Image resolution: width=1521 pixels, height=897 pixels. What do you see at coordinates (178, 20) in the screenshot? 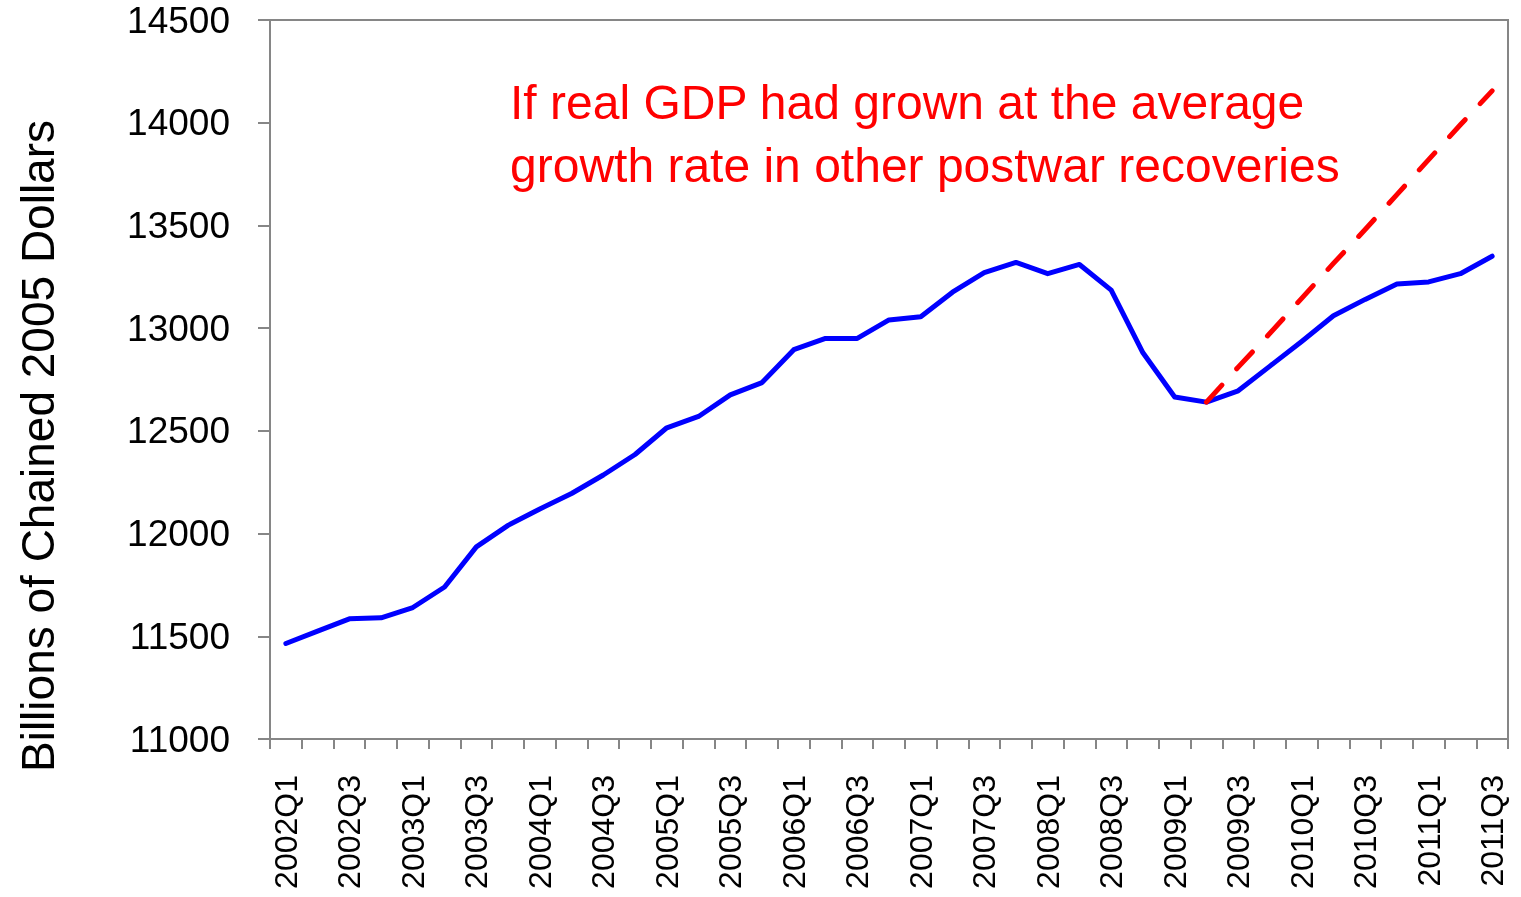
I see `y-tick-label: 14500` at bounding box center [178, 20].